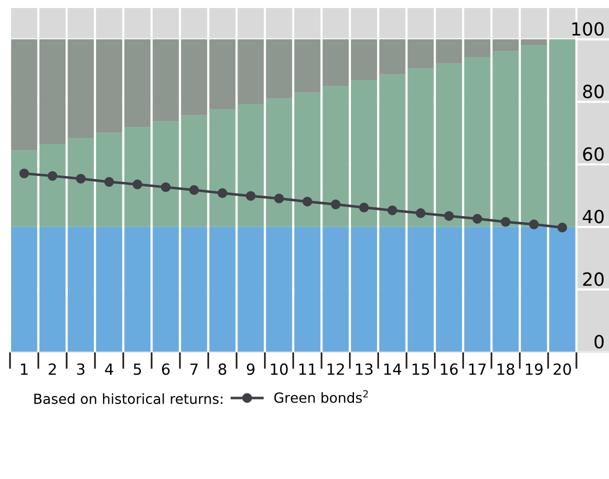 Image resolution: width=609 pixels, height=479 pixels. I want to click on x-tick-label: 14, so click(393, 369).